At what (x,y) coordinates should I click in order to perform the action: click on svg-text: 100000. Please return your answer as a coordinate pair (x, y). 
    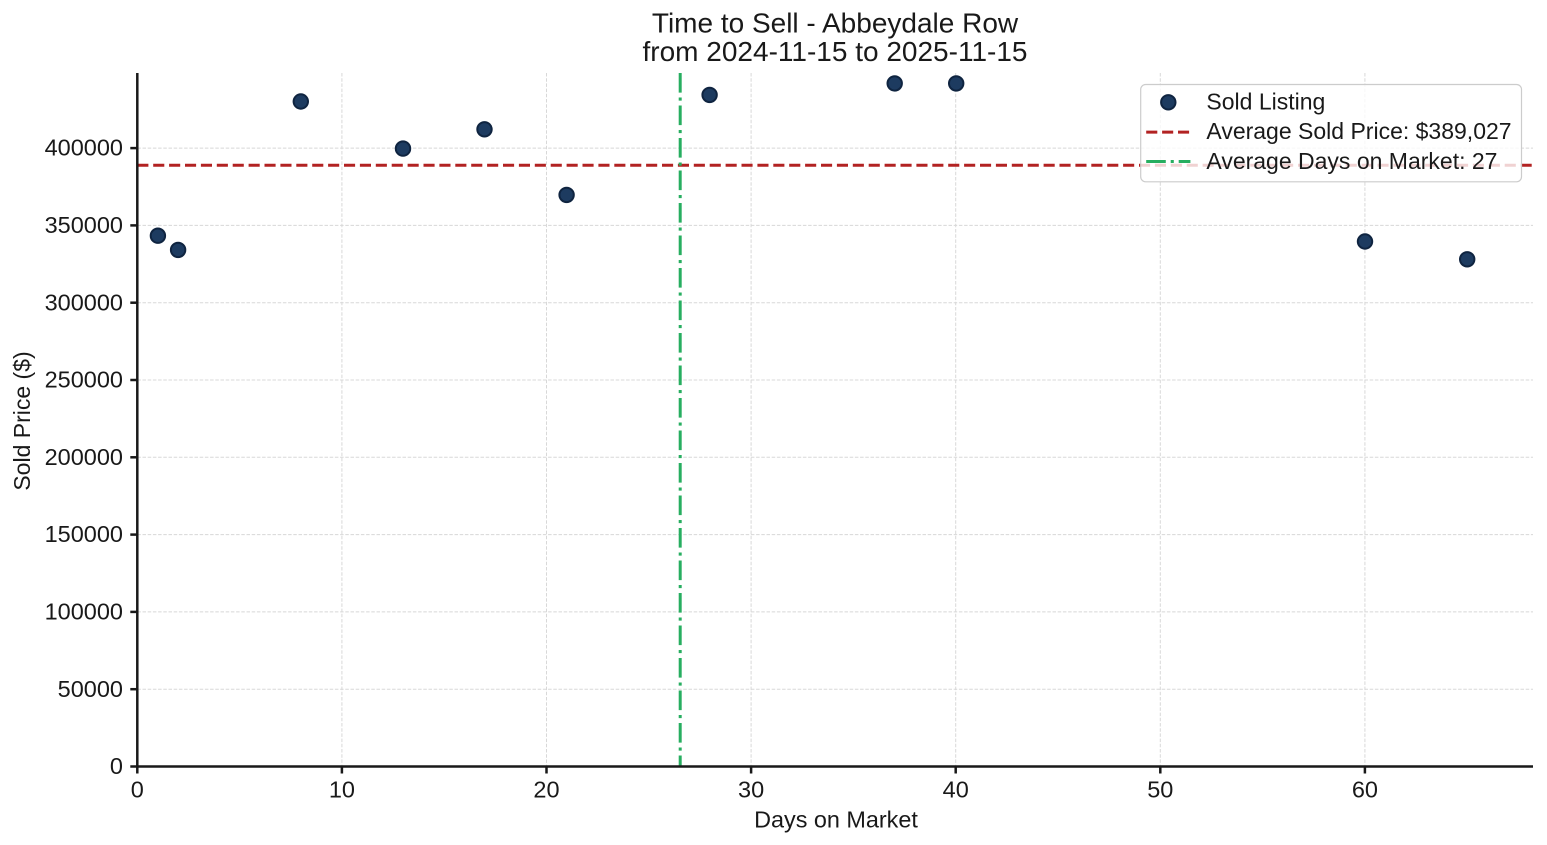
    Looking at the image, I should click on (84, 612).